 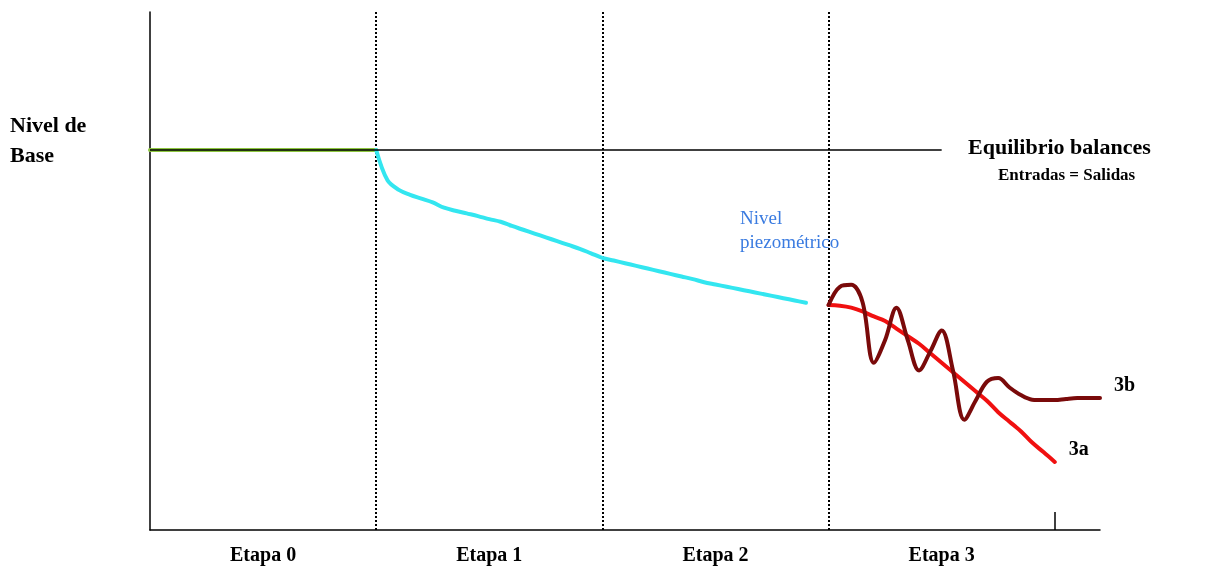 What do you see at coordinates (1067, 174) in the screenshot?
I see `annotation: Entradas = Salidas` at bounding box center [1067, 174].